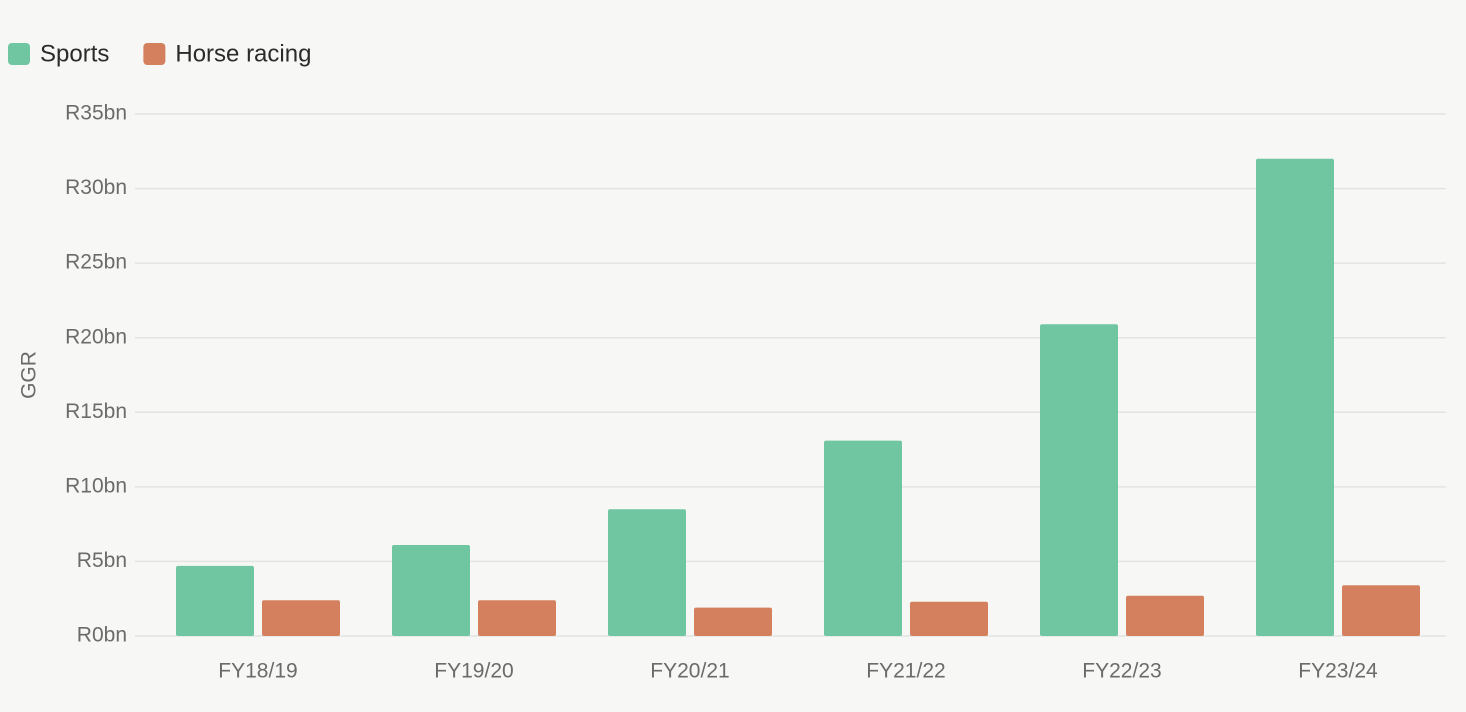 This screenshot has width=1466, height=712. Describe the element at coordinates (257, 671) in the screenshot. I see `x-tick-label: FY18/19` at that location.